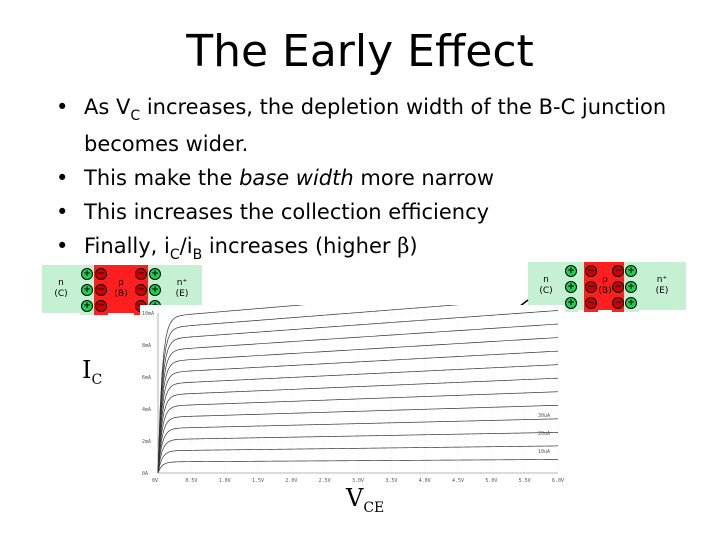  I want to click on right-collector-region: n (C), so click(546, 286).